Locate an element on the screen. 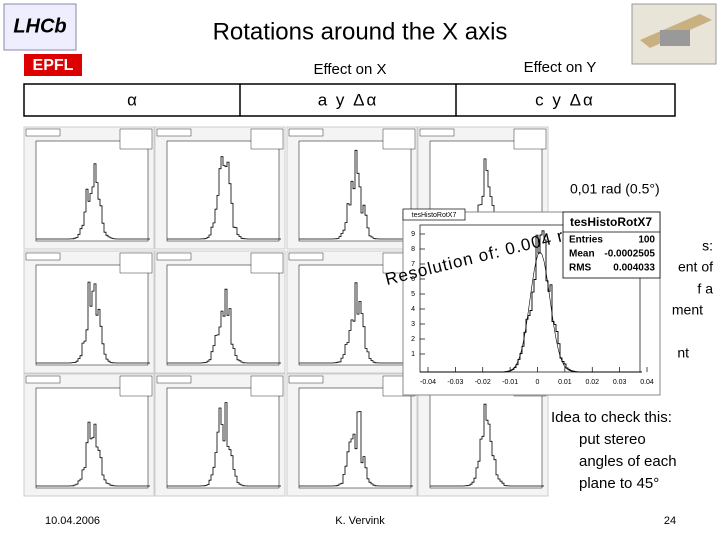 The height and width of the screenshot is (540, 720). y-tick-label: 3 is located at coordinates (413, 324).